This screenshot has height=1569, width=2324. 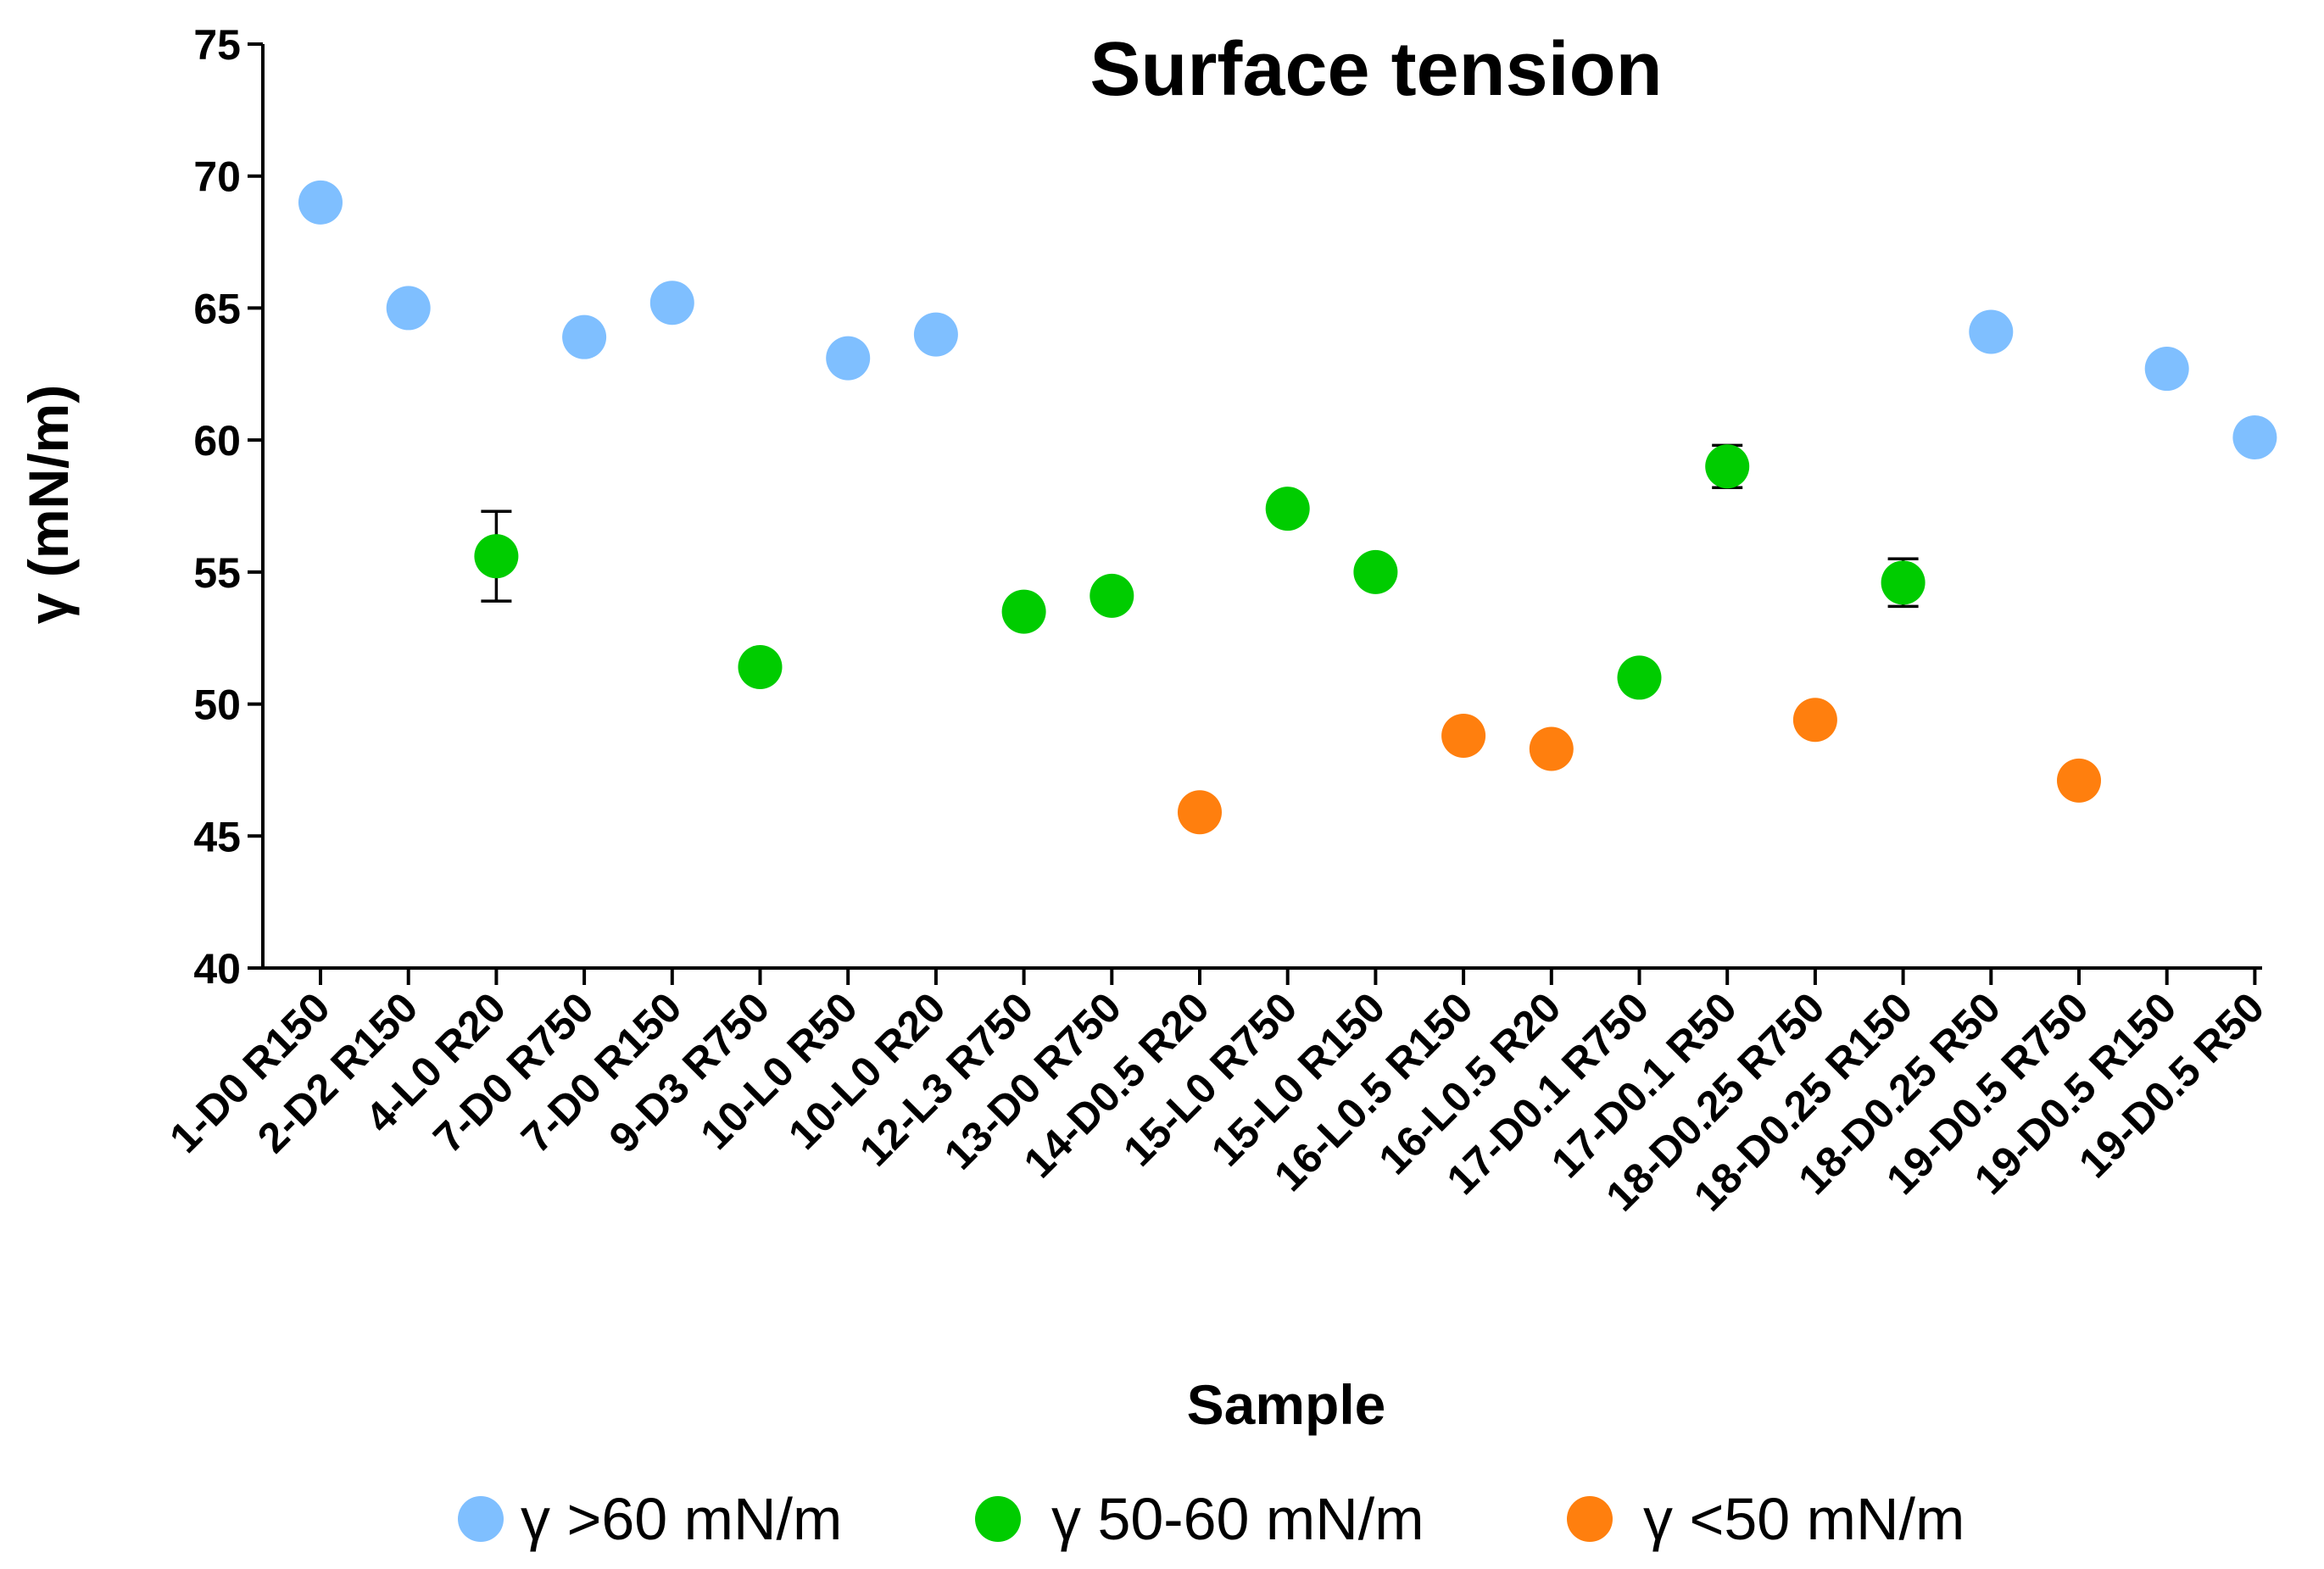 I want to click on y-tick-label: 50, so click(x=217, y=705).